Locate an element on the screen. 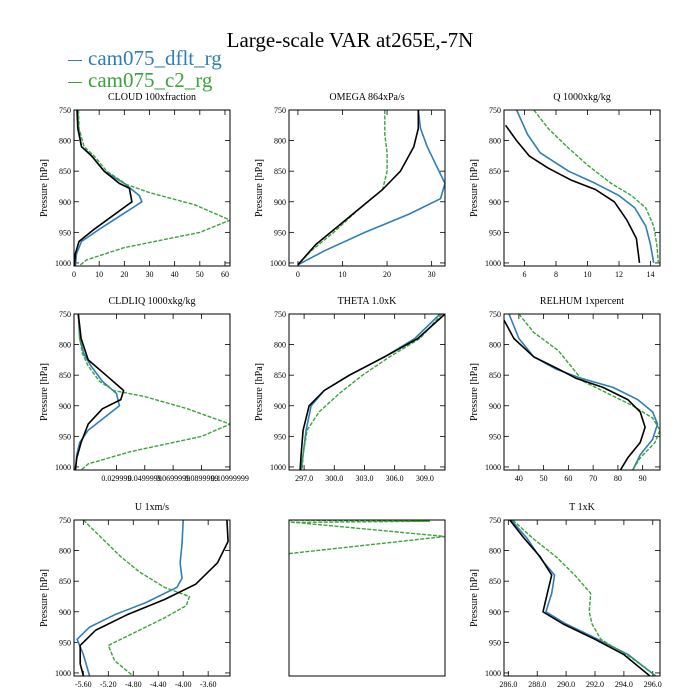 Image resolution: width=700 pixels, height=700 pixels. panel-4-ytick-label-1: 800 is located at coordinates (280, 345).